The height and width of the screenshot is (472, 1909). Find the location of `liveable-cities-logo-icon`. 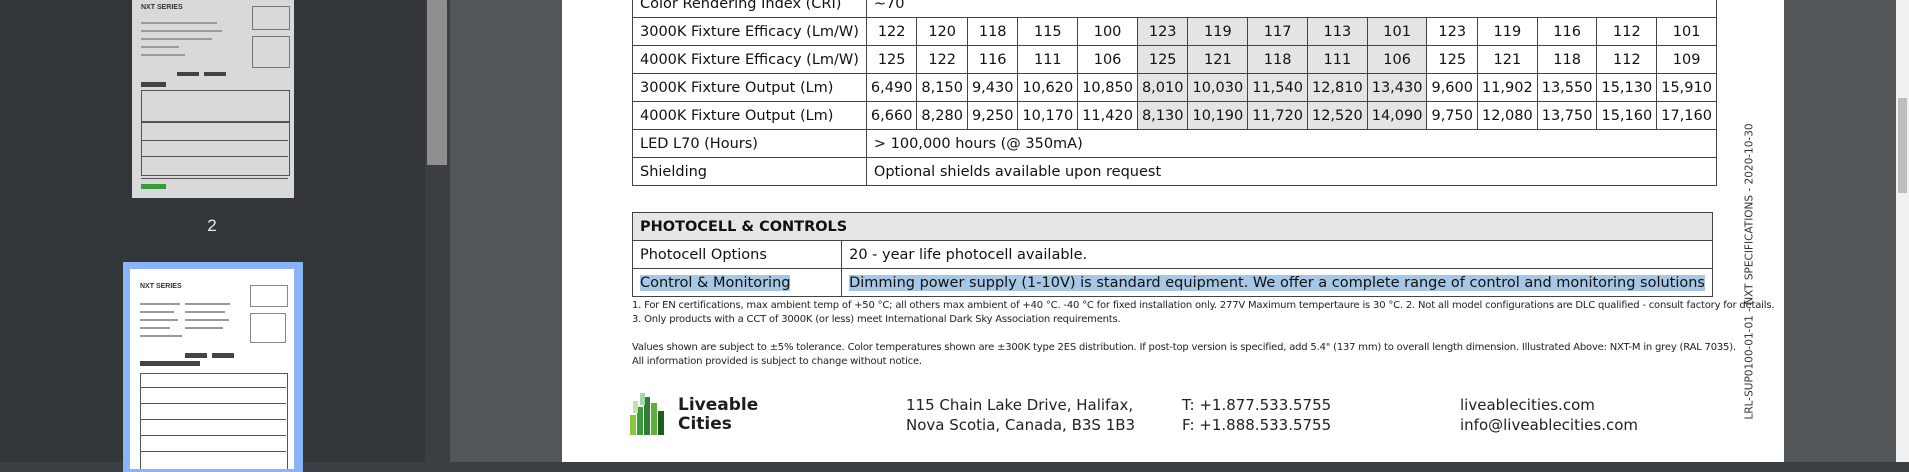

liveable-cities-logo-icon is located at coordinates (647, 414).